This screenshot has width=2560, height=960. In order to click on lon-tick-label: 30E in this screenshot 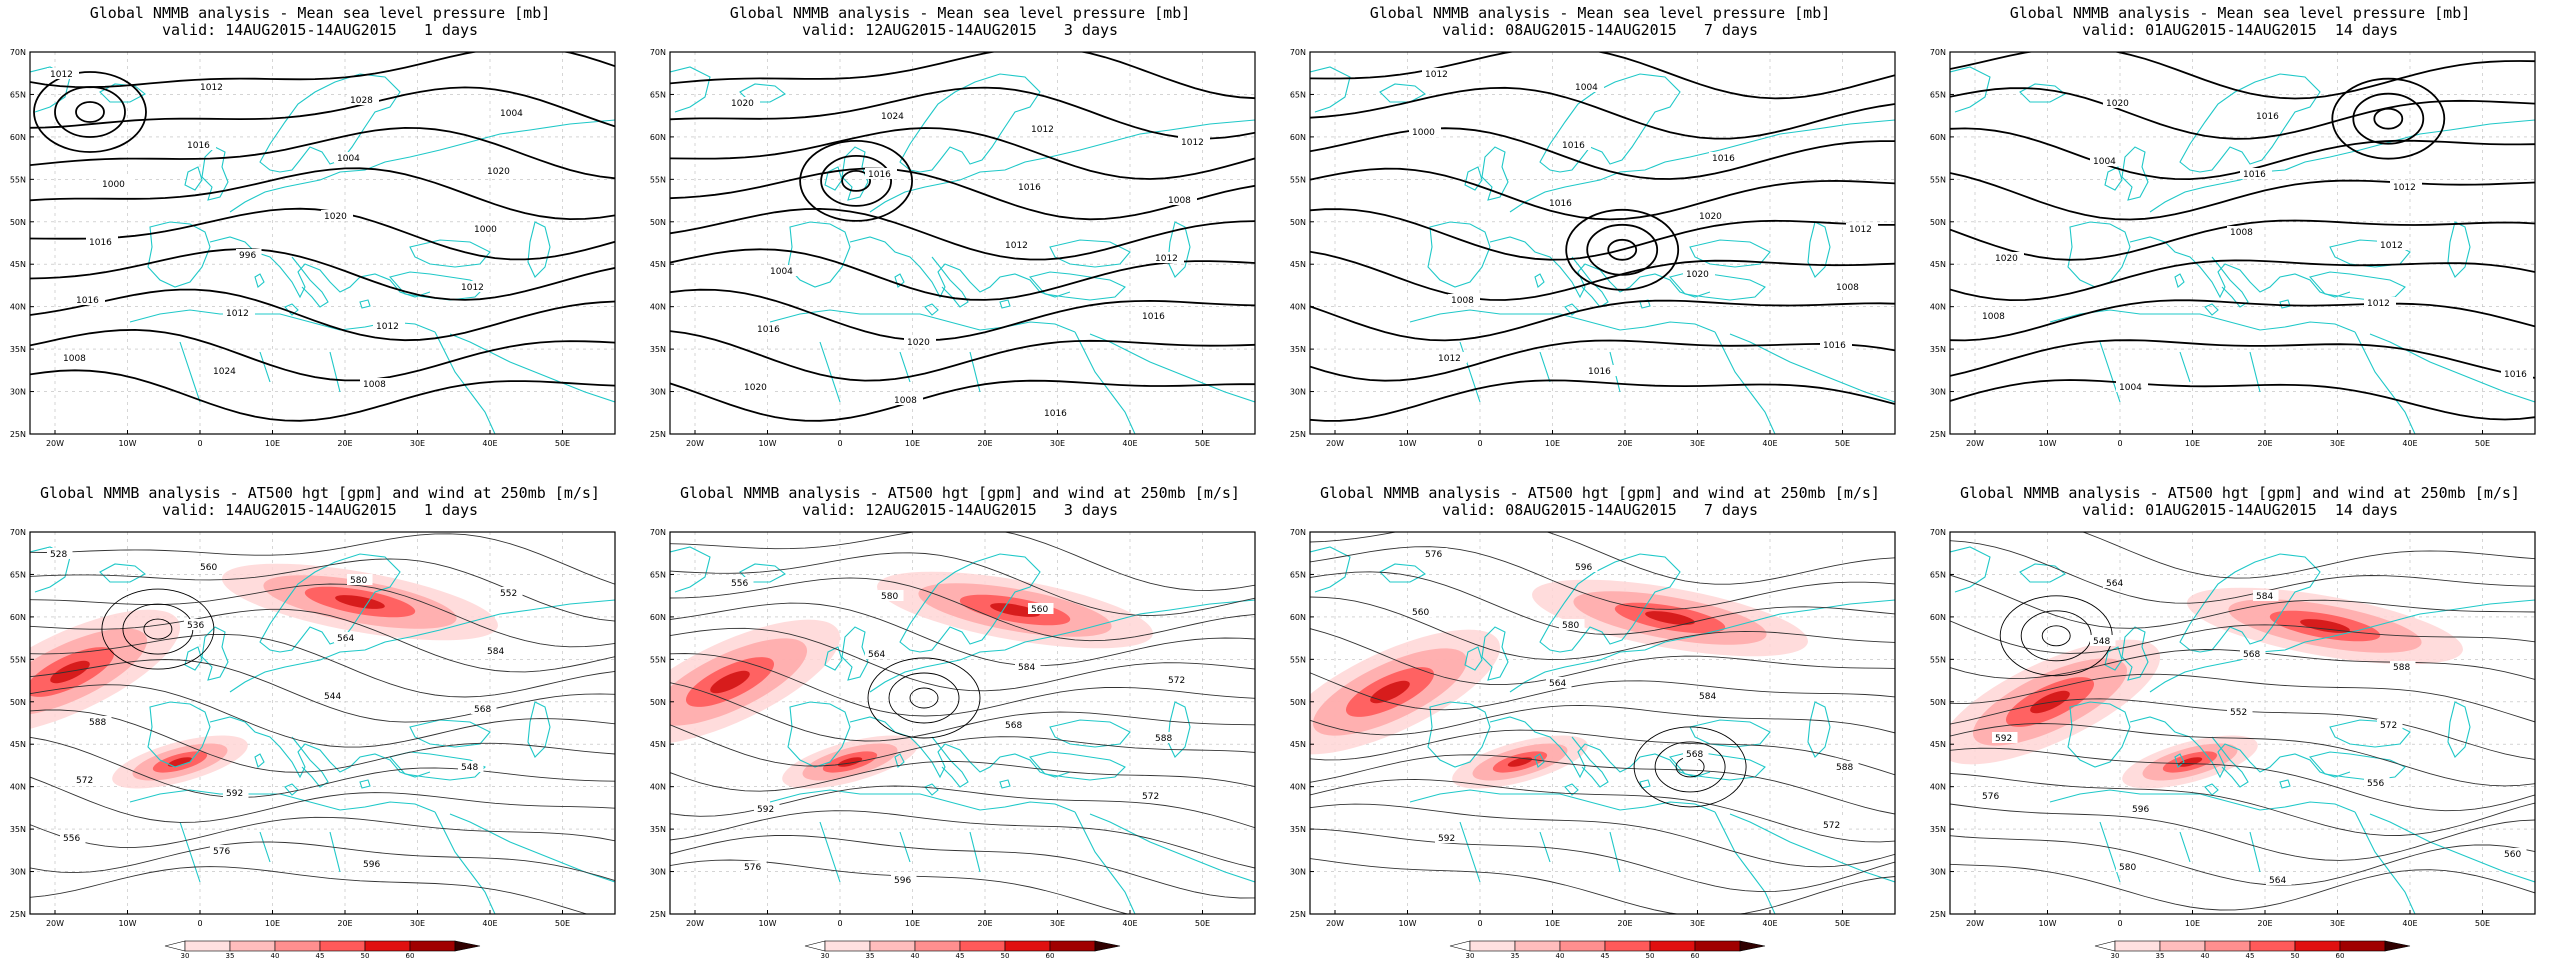, I will do `click(417, 443)`.